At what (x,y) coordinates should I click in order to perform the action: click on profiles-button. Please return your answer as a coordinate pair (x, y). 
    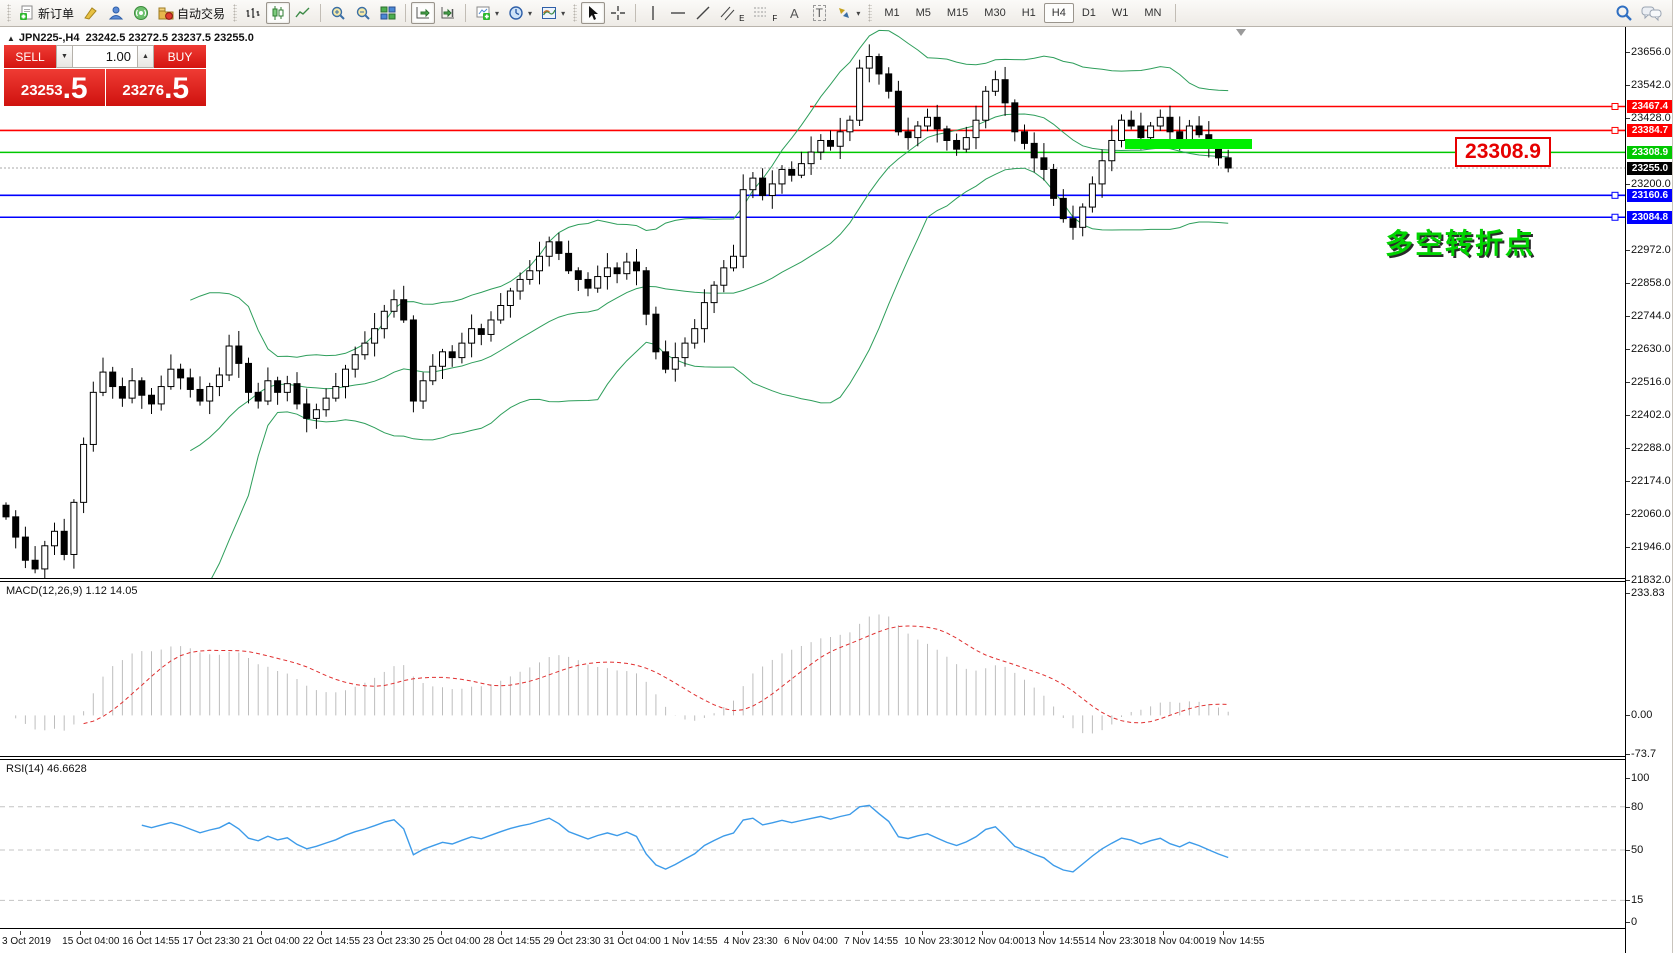
    Looking at the image, I should click on (116, 13).